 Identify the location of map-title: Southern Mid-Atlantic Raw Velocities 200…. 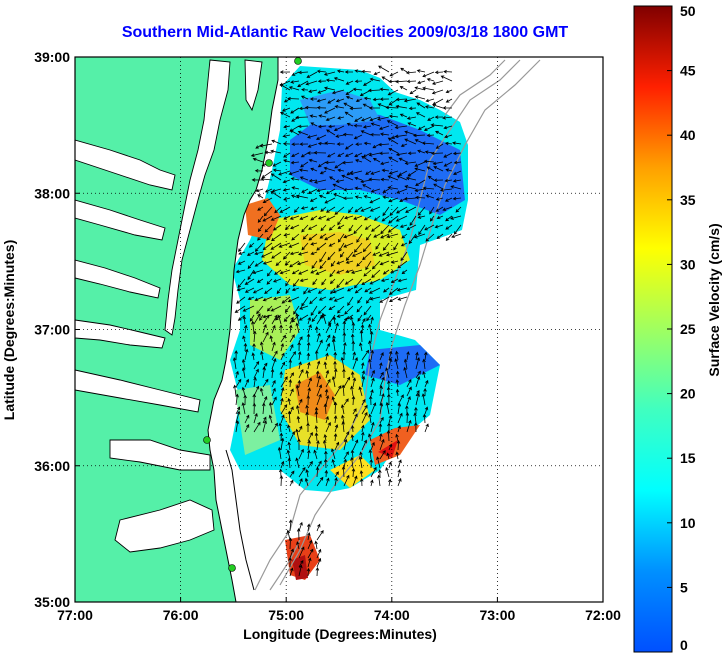
(345, 32).